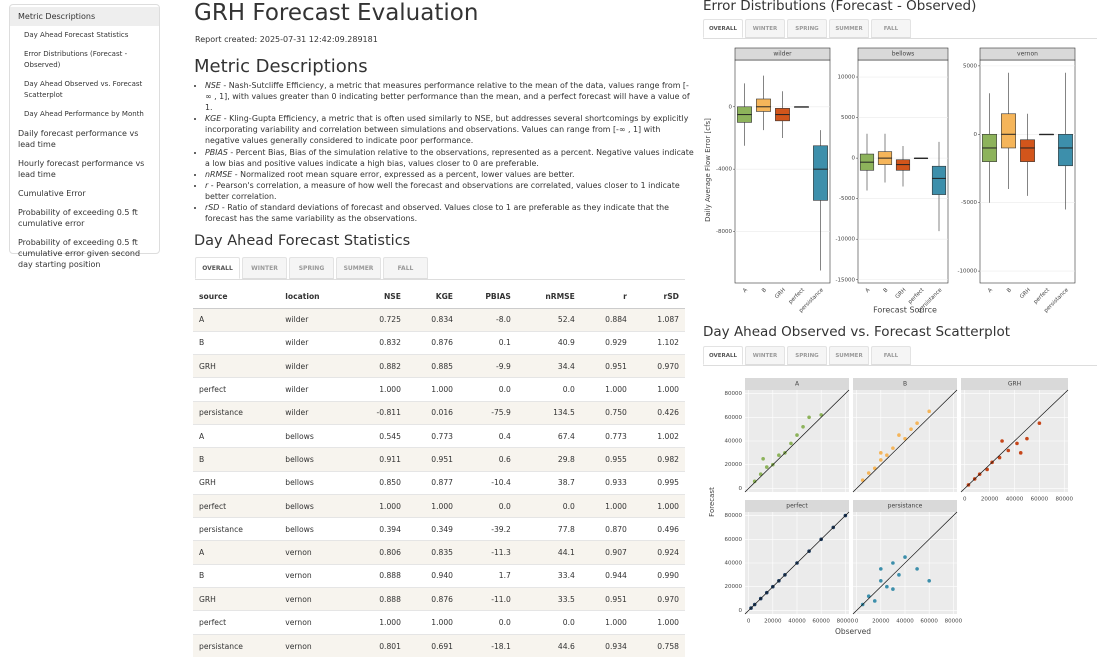  Describe the element at coordinates (432, 412) in the screenshot. I see `table-cell: 0.016` at that location.